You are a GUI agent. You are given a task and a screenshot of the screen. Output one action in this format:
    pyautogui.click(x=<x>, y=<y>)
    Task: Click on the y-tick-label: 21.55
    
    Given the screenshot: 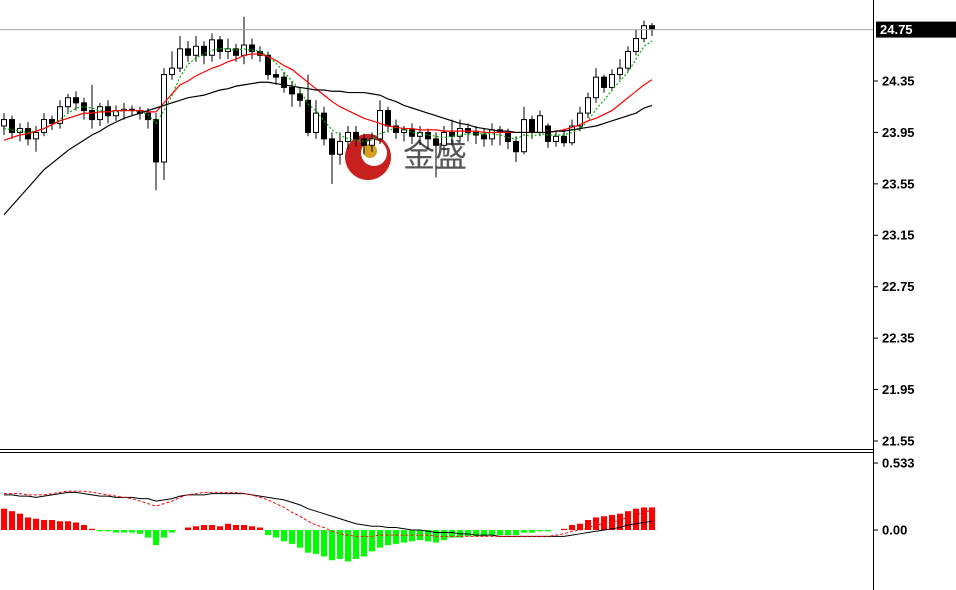 What is the action you would take?
    pyautogui.click(x=898, y=440)
    